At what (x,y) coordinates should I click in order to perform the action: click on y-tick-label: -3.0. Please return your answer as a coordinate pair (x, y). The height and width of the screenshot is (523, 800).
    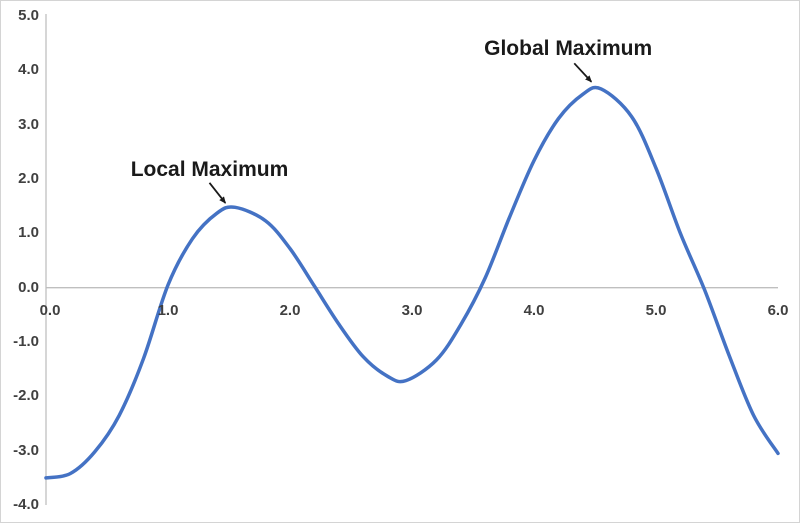
    Looking at the image, I should click on (26, 450).